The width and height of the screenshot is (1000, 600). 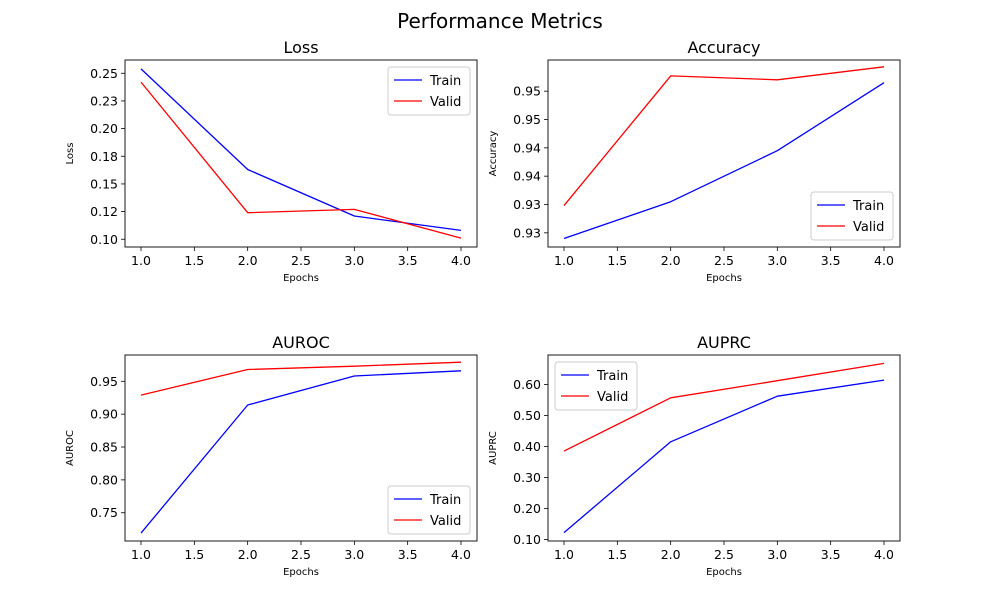 I want to click on y-tick-label: 0.75, so click(x=104, y=512).